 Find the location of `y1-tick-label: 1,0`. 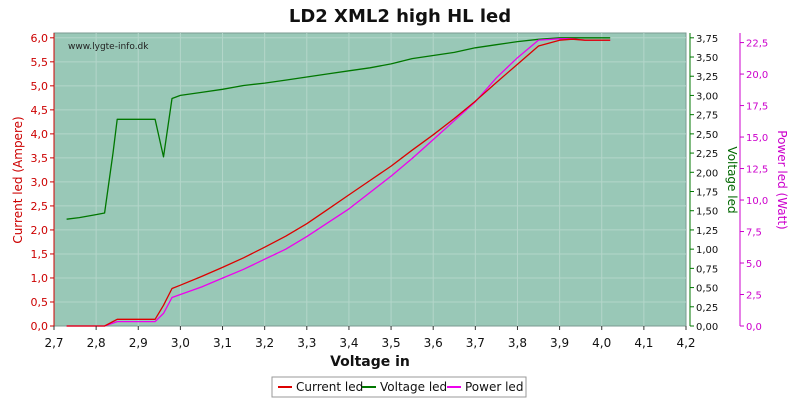

y1-tick-label: 1,0 is located at coordinates (40, 278).